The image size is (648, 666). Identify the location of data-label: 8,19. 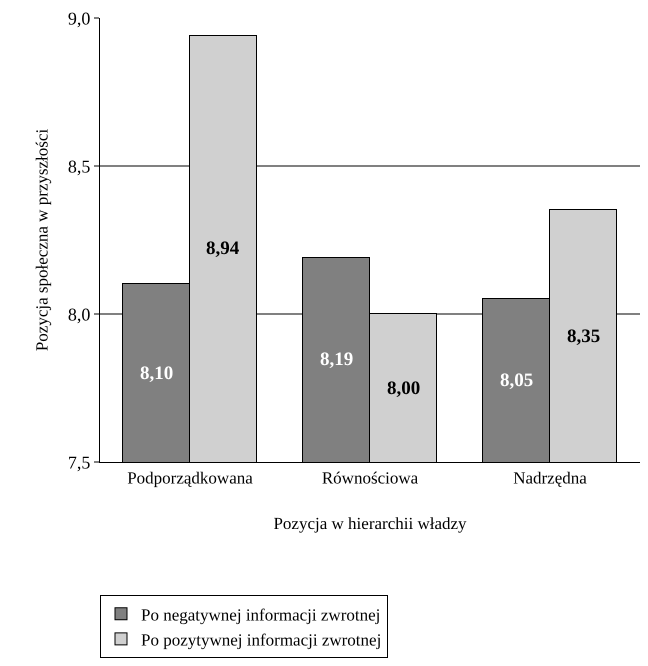
(337, 359).